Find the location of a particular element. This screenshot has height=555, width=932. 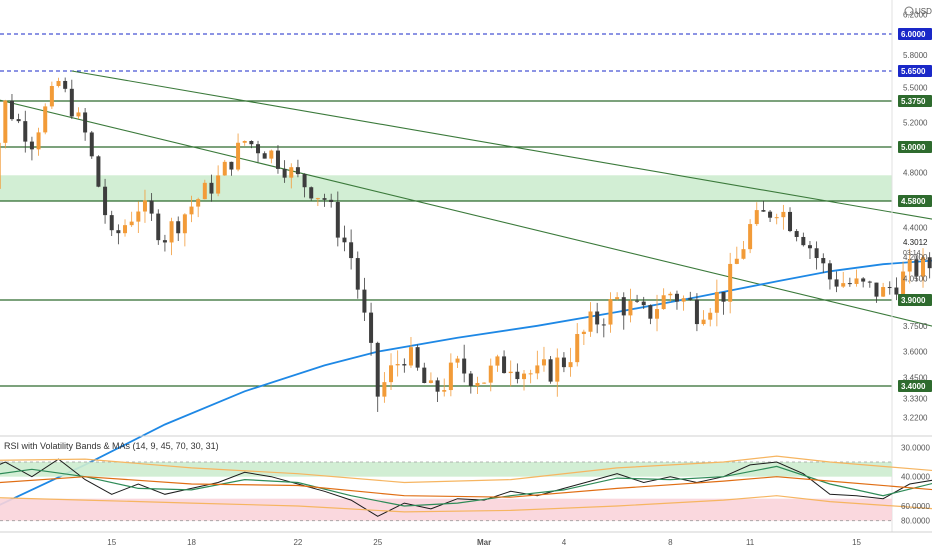

price-tick-label: 4.4000 is located at coordinates (915, 228).